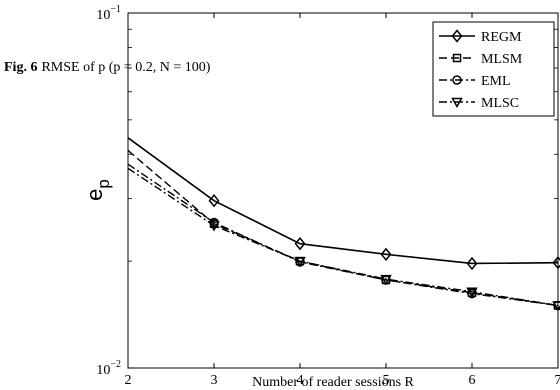 This screenshot has height=390, width=560. I want to click on legend-label: EML, so click(496, 81).